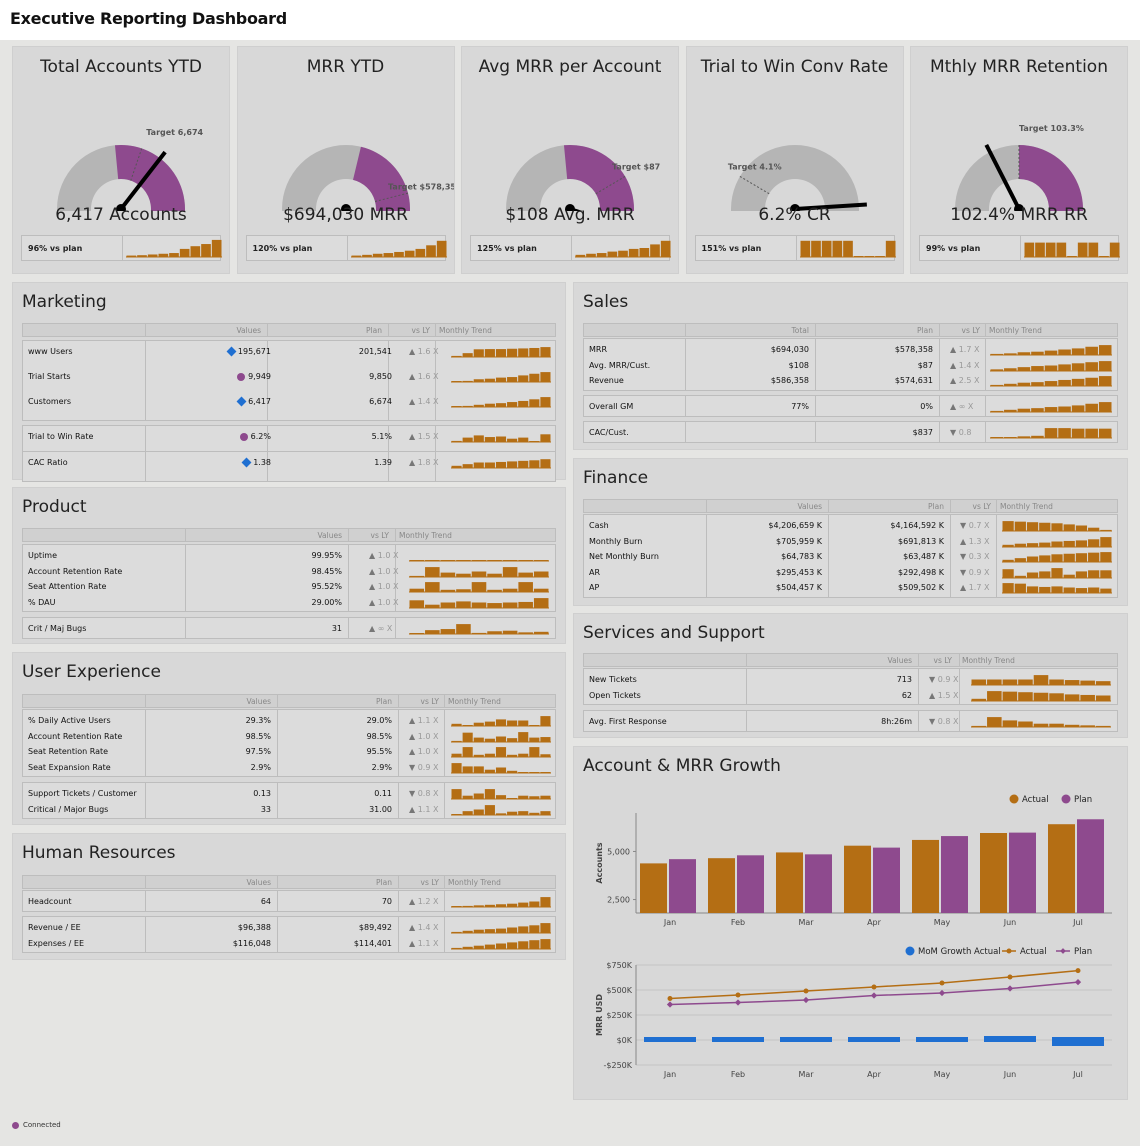 The height and width of the screenshot is (1146, 1140). What do you see at coordinates (289, 751) in the screenshot?
I see `table-row: Seat Retention Rate 97.5% 95.5% ▲ 1.0 X` at bounding box center [289, 751].